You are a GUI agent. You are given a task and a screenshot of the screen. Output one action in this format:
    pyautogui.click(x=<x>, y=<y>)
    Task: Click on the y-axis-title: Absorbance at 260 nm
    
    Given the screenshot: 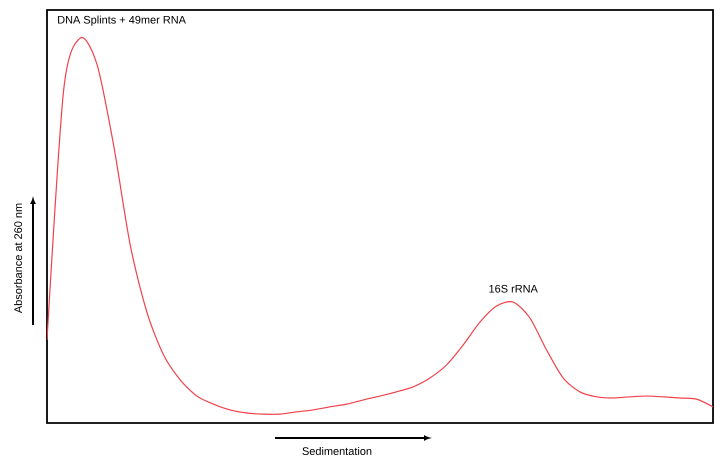 What is the action you would take?
    pyautogui.click(x=18, y=258)
    